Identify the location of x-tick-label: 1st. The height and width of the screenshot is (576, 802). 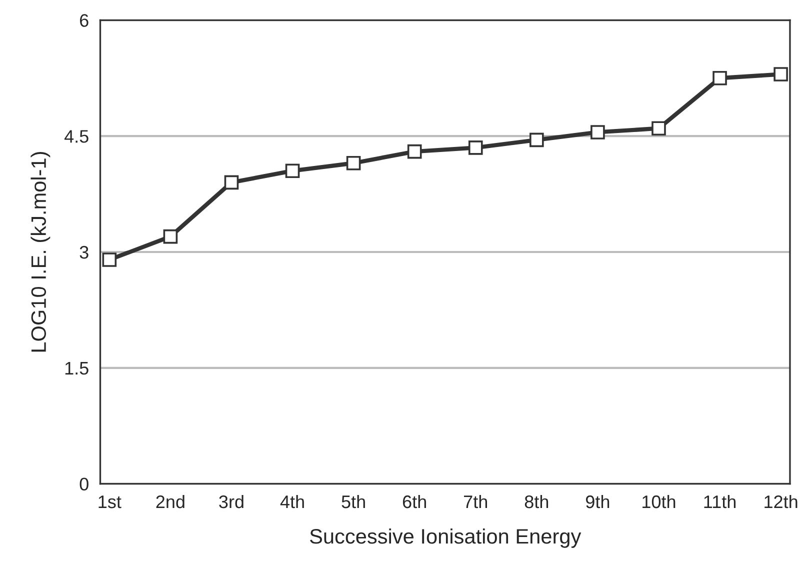
(110, 502).